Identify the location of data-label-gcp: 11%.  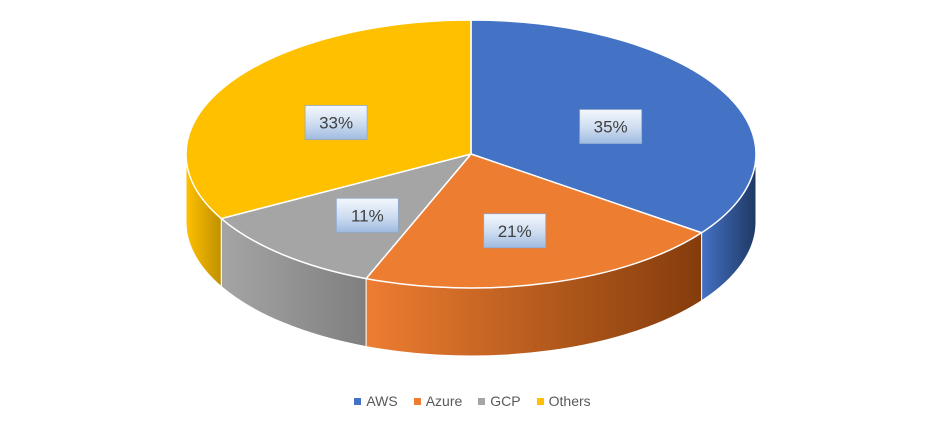
(367, 215).